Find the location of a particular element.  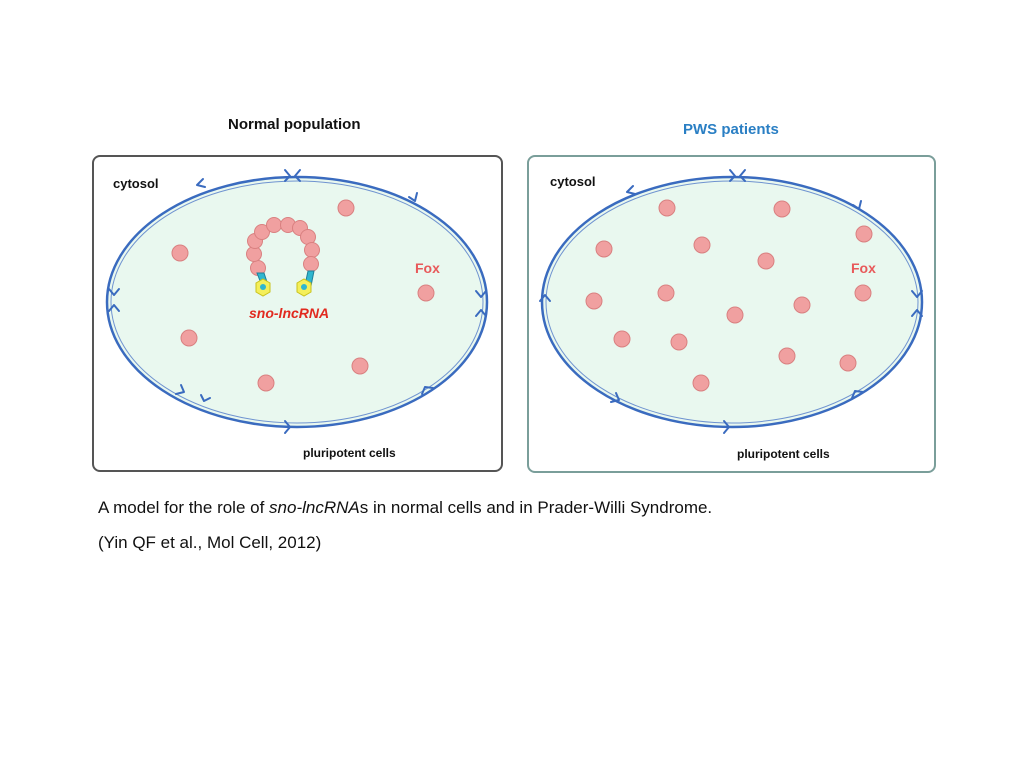

caption-italic-term: sno-lncRNA is located at coordinates (314, 507).